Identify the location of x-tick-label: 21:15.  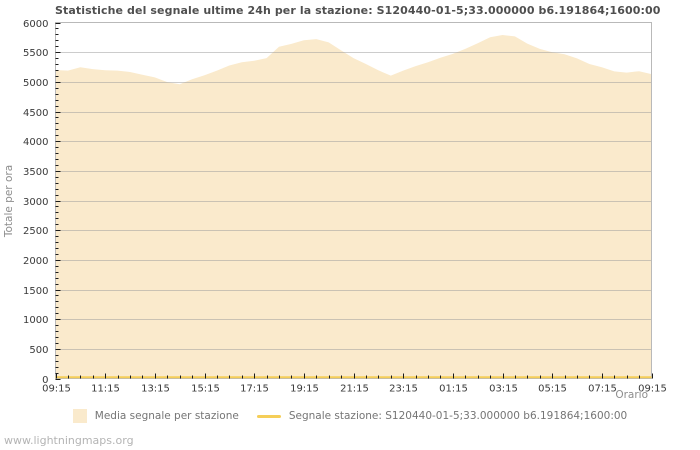
(354, 389).